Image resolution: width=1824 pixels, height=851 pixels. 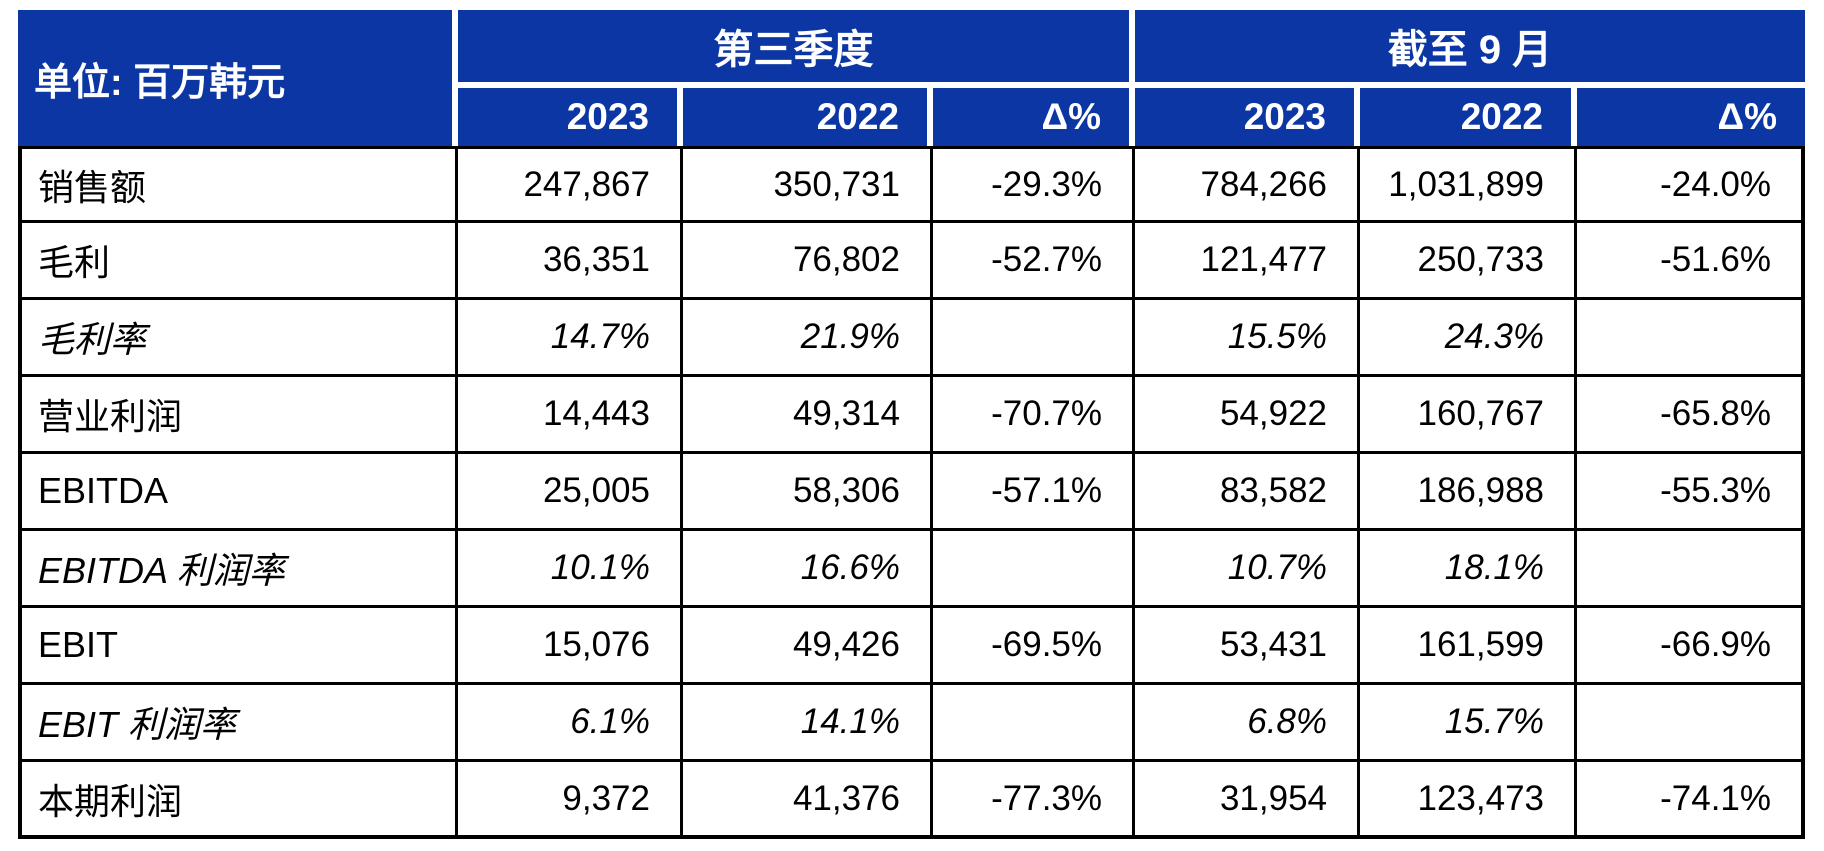 I want to click on column-header-ytd-2022: 2022, so click(x=1469, y=117).